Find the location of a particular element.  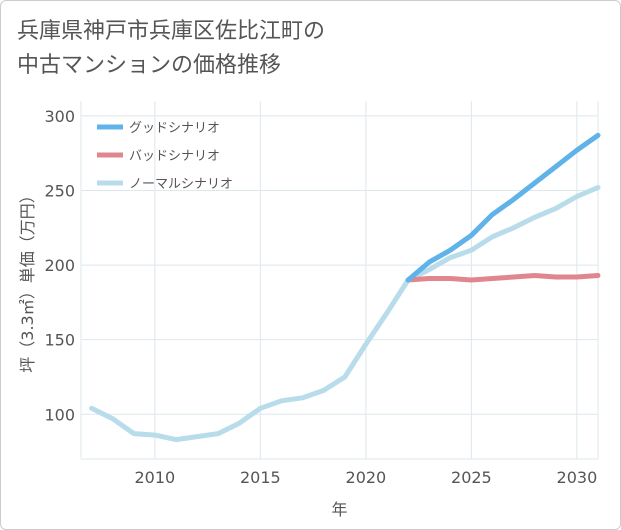

x-tick-label: 2010 is located at coordinates (154, 477).